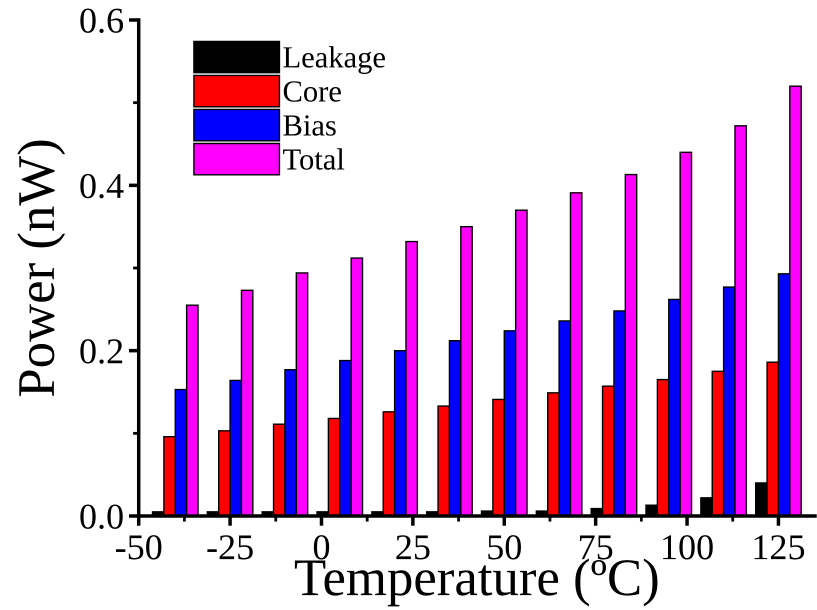 This screenshot has height=610, width=817. Describe the element at coordinates (476, 582) in the screenshot. I see `x-axis-title: Temperature (ºC)` at that location.